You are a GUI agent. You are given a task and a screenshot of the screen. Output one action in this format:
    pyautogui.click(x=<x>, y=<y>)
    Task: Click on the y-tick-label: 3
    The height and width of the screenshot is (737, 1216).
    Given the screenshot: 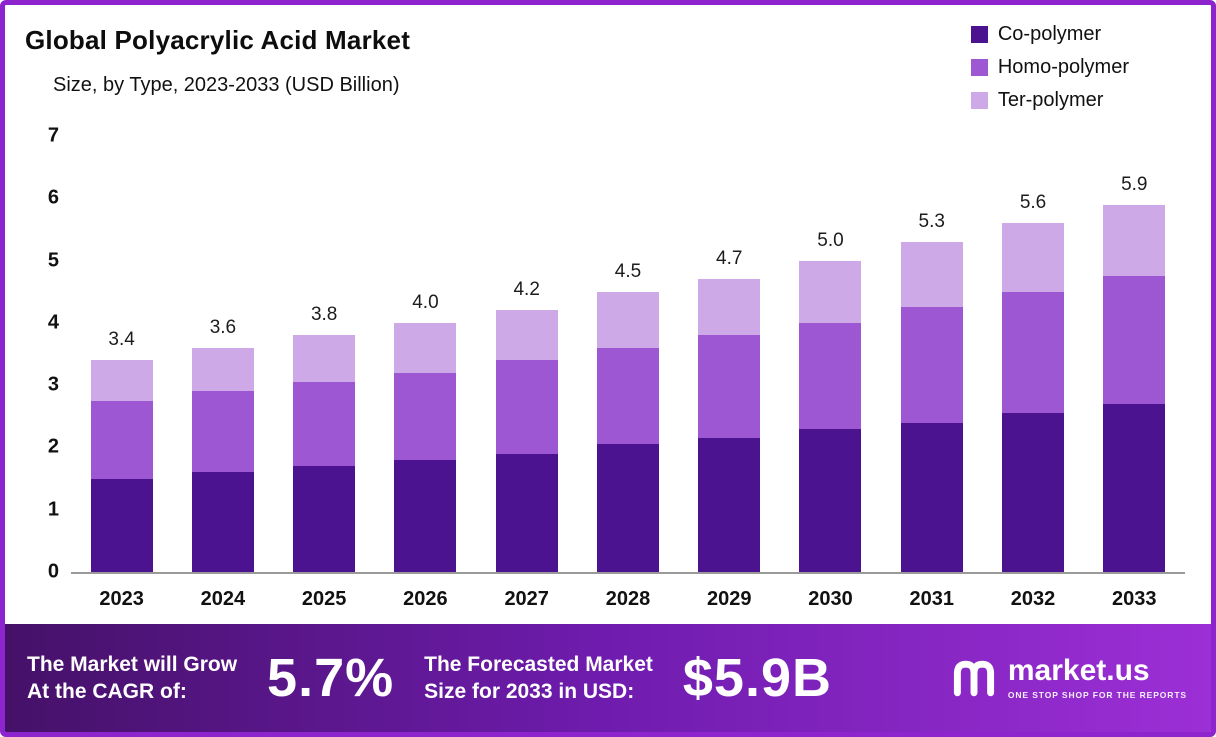 What is the action you would take?
    pyautogui.click(x=53, y=384)
    